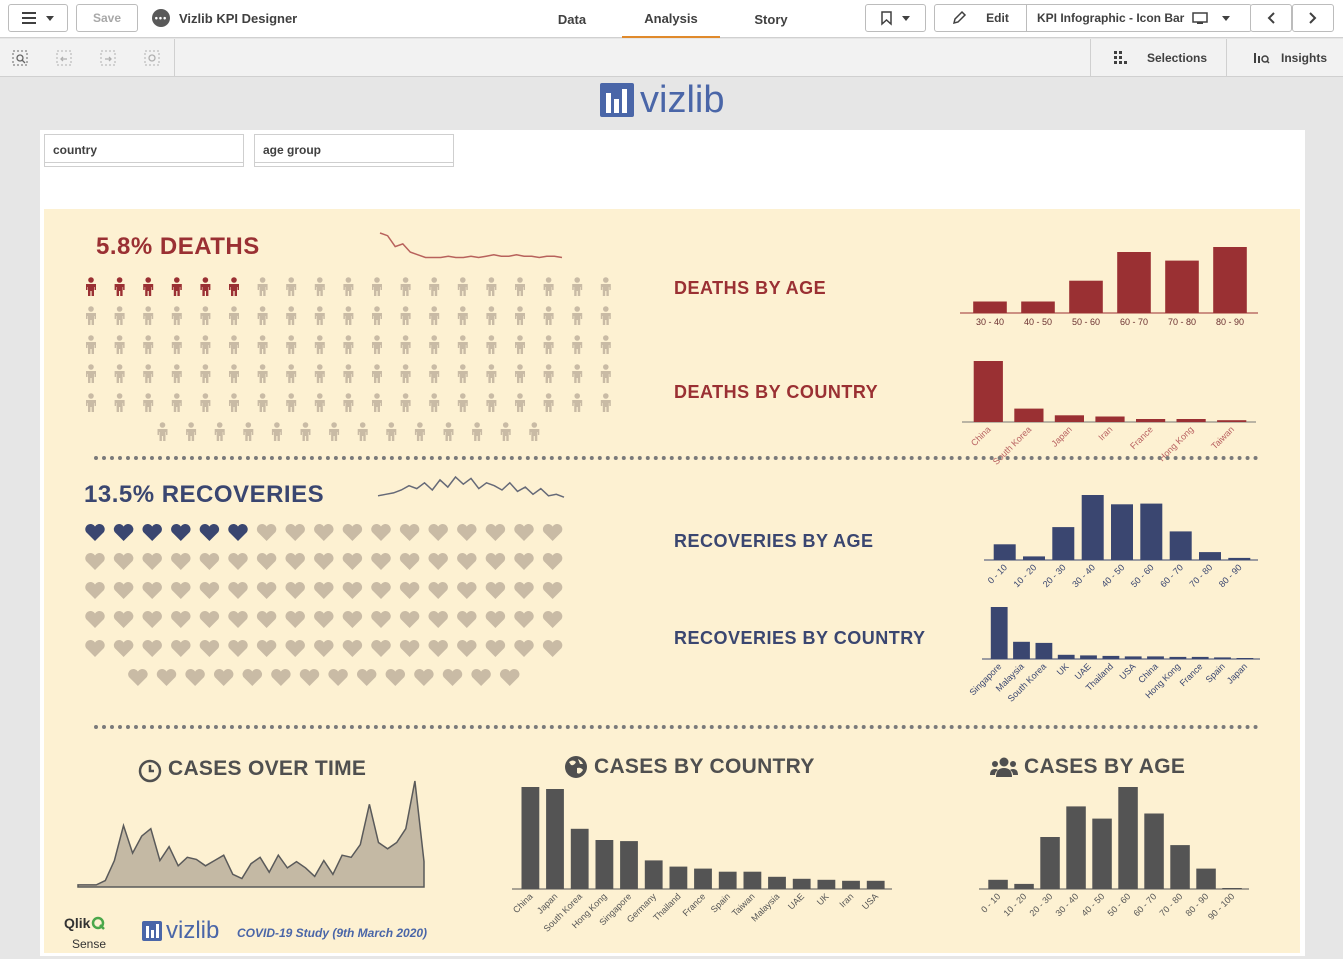 The height and width of the screenshot is (959, 1343). Describe the element at coordinates (224, 18) in the screenshot. I see `app-title: ••• Vizlib KPI Designer` at that location.